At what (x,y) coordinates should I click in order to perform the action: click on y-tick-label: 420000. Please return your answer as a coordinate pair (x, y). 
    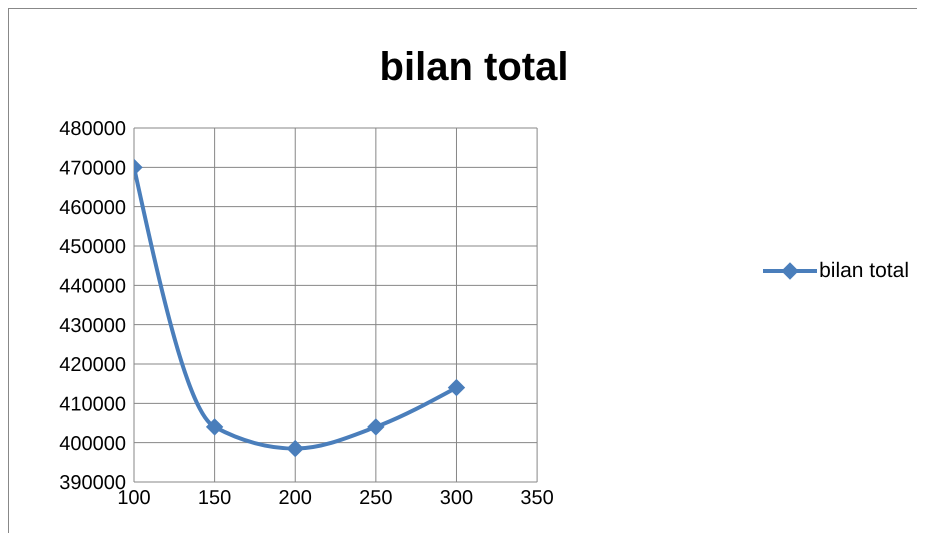
    Looking at the image, I should click on (92, 365).